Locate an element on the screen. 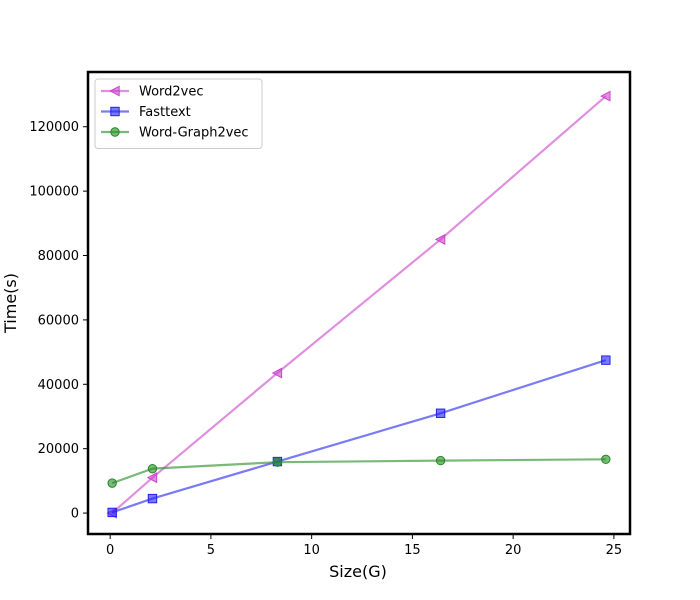  y-tick-label: 120000 is located at coordinates (54, 127).